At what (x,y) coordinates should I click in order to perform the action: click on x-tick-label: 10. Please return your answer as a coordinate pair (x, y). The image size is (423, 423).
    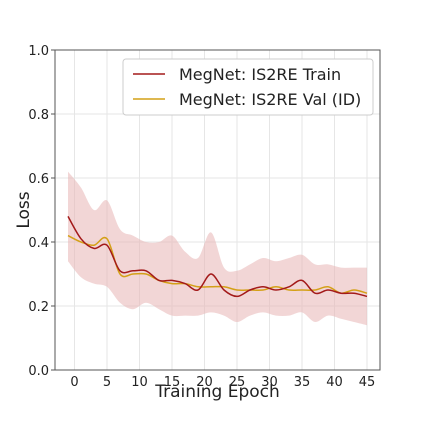
    Looking at the image, I should click on (139, 382).